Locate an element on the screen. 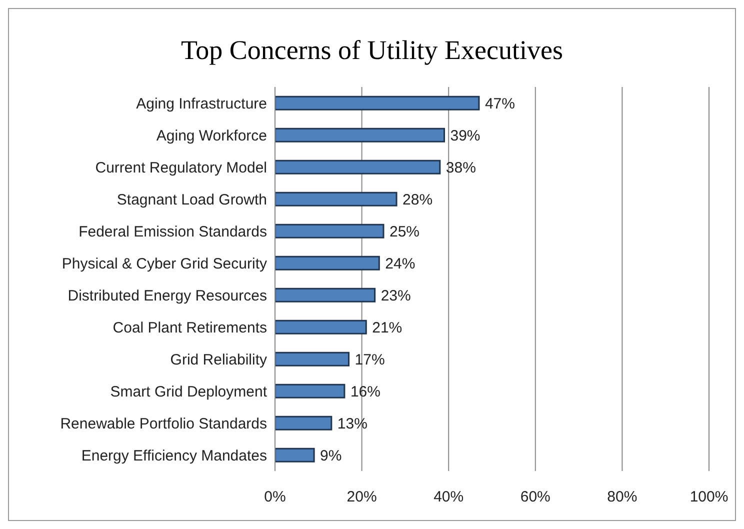  data-label: 28% is located at coordinates (417, 199).